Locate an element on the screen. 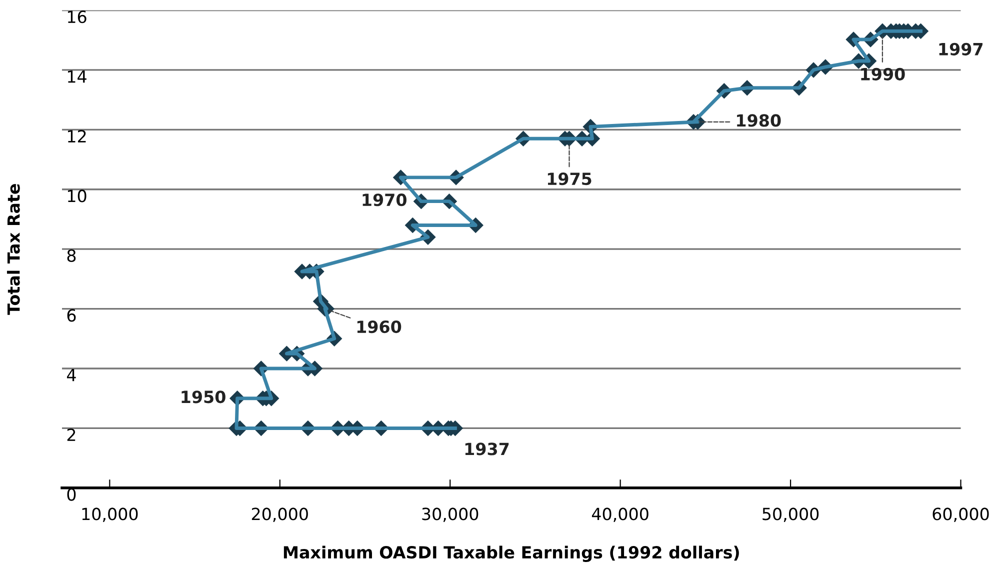  x-axis-title: Maximum OASDI Taxable Earnings (1992 dollars) is located at coordinates (511, 554).